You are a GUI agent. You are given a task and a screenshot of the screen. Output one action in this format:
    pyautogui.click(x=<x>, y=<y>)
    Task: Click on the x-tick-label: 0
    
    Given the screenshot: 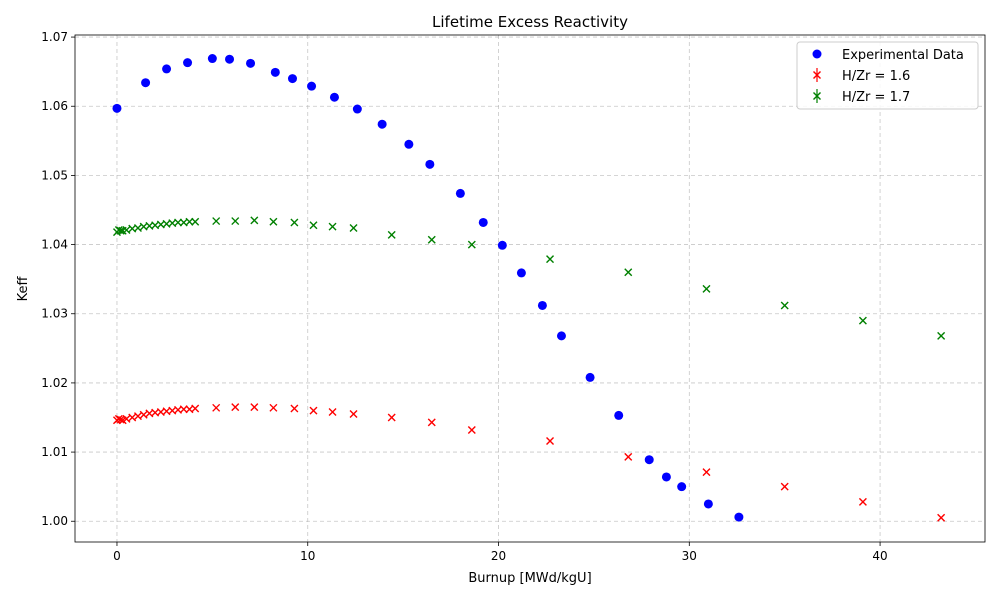 What is the action you would take?
    pyautogui.click(x=117, y=556)
    